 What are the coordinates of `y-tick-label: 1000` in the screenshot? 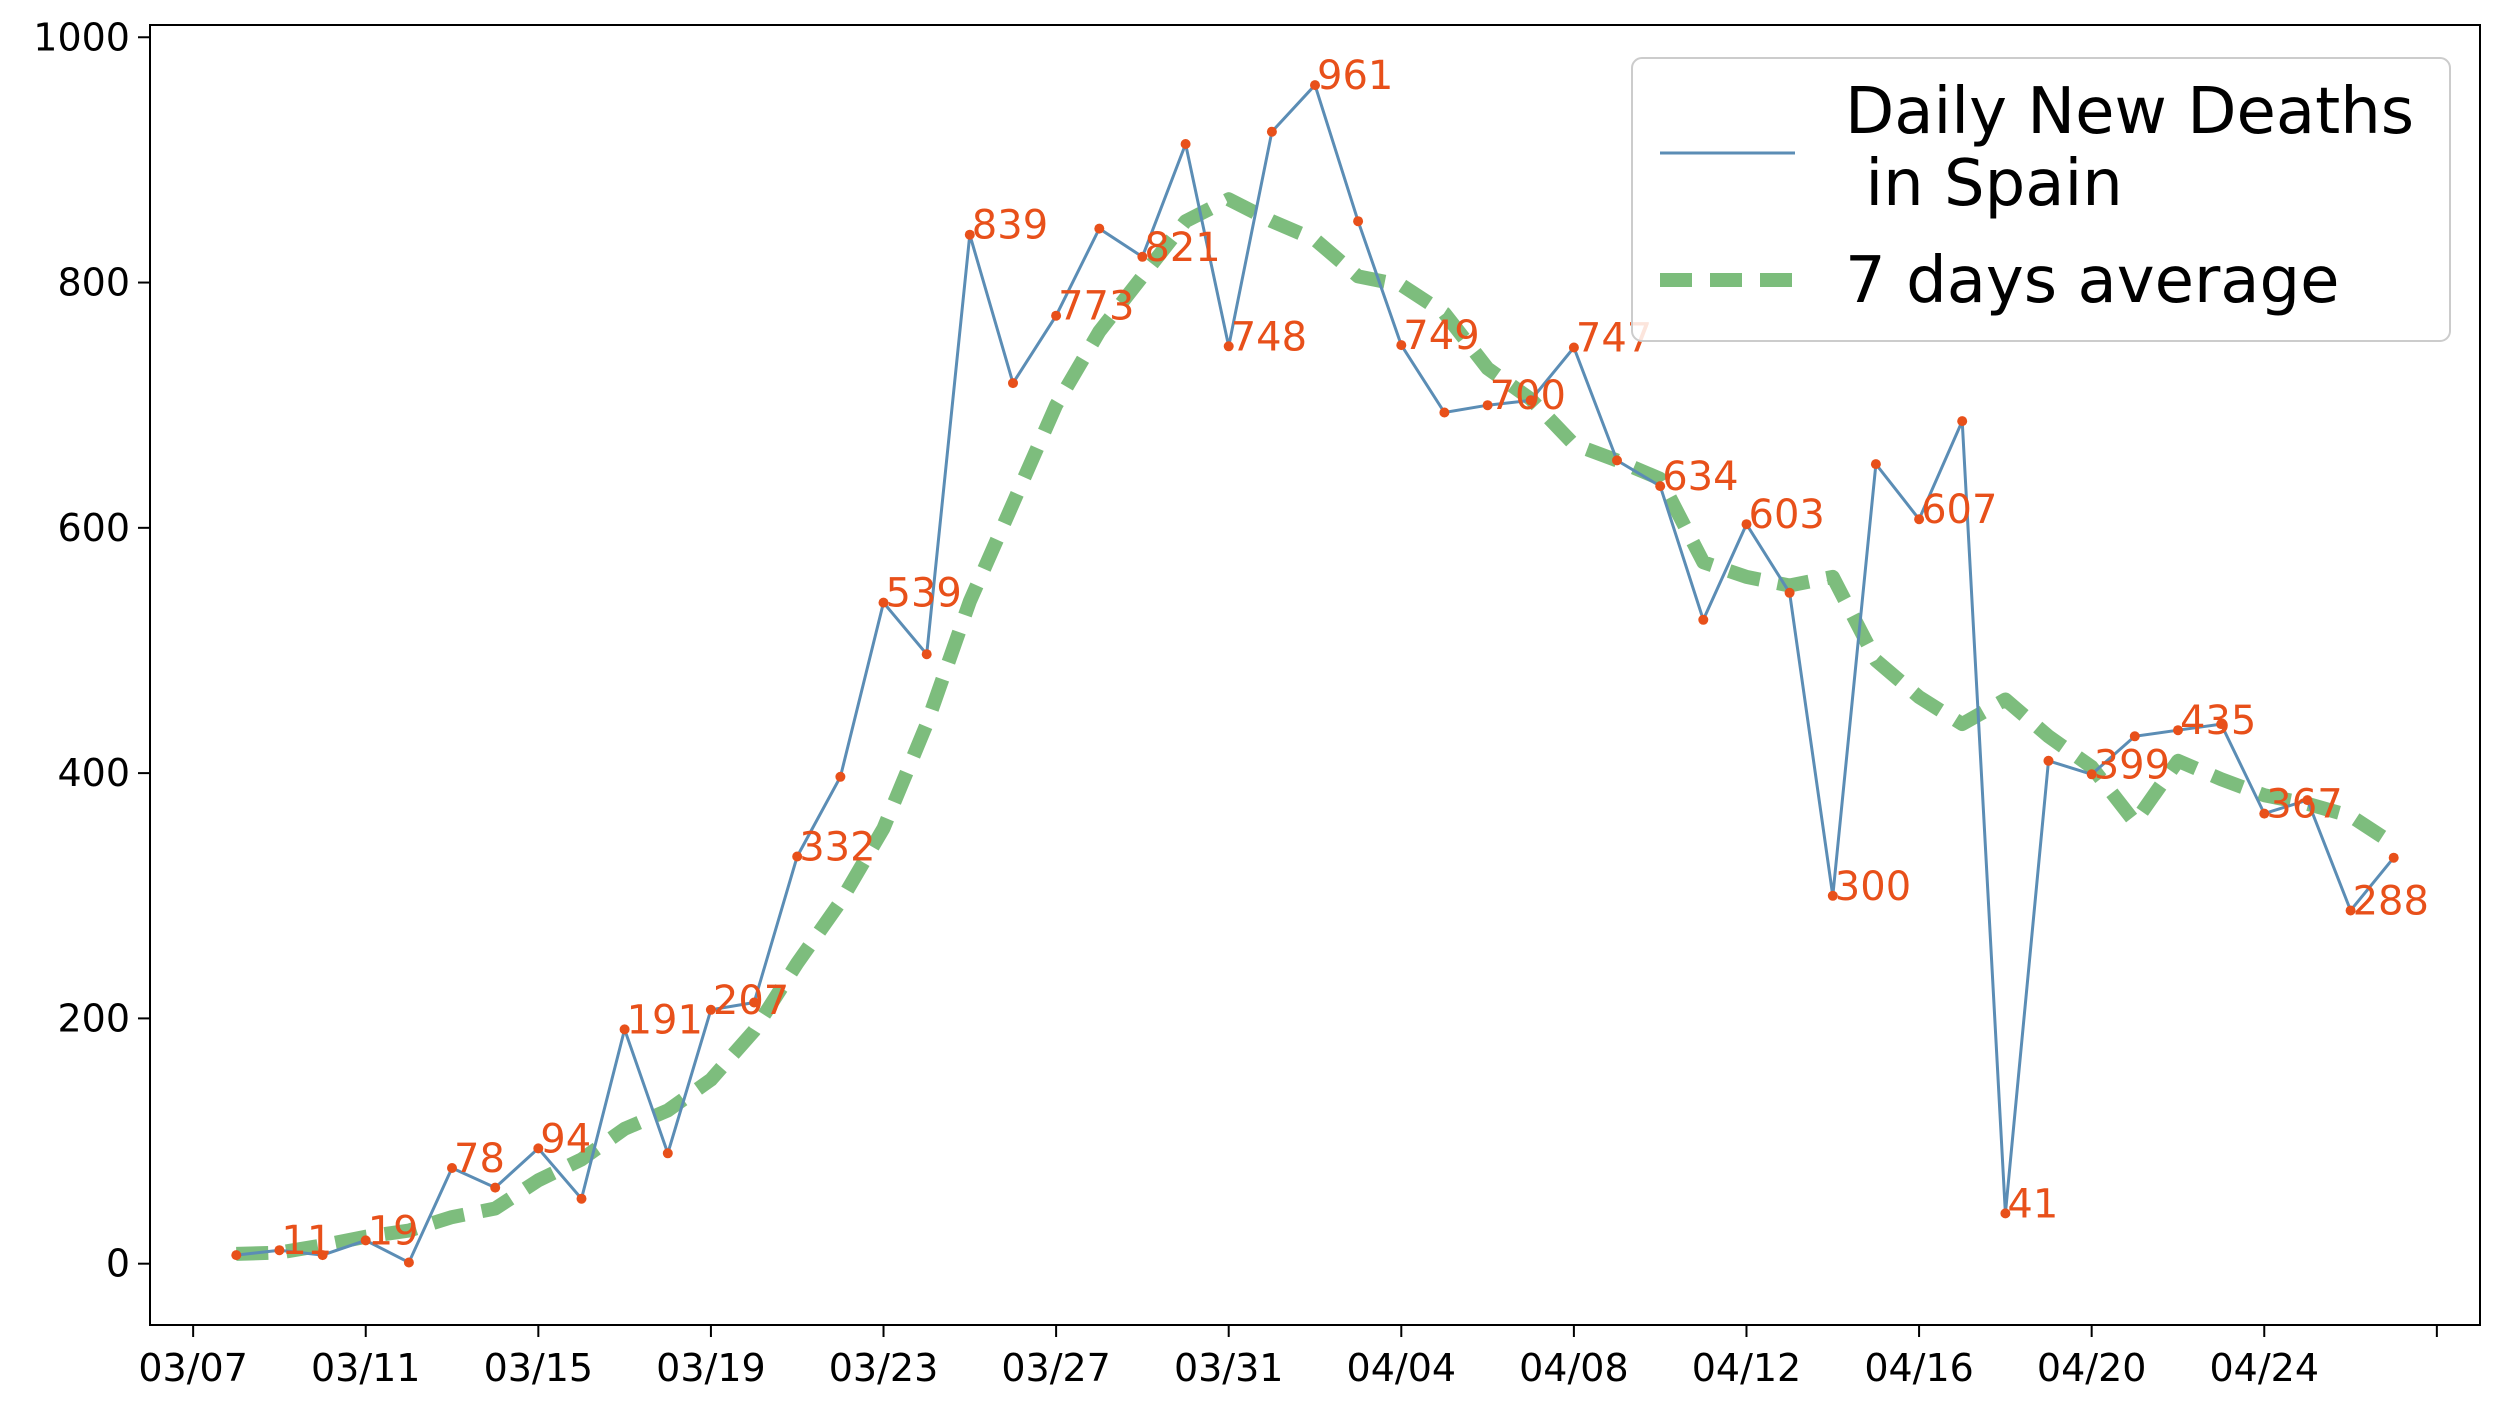 It's located at (81, 37).